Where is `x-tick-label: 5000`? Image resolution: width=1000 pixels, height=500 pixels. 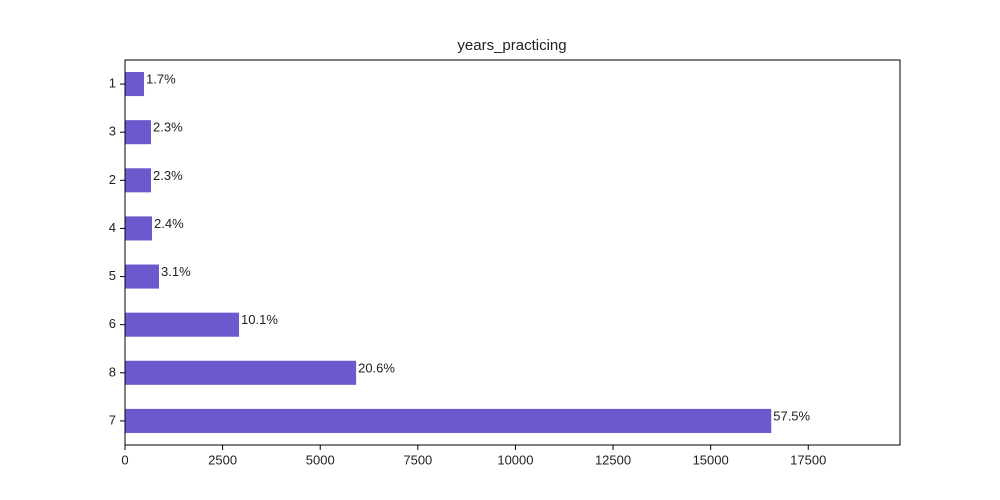 x-tick-label: 5000 is located at coordinates (320, 459).